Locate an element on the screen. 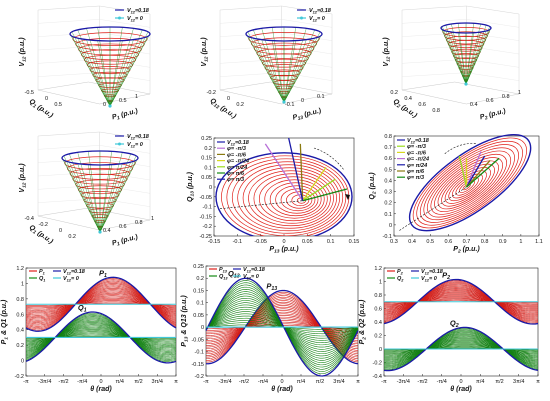 This screenshot has height=401, width=550. series-label: P2 is located at coordinates (446, 275).